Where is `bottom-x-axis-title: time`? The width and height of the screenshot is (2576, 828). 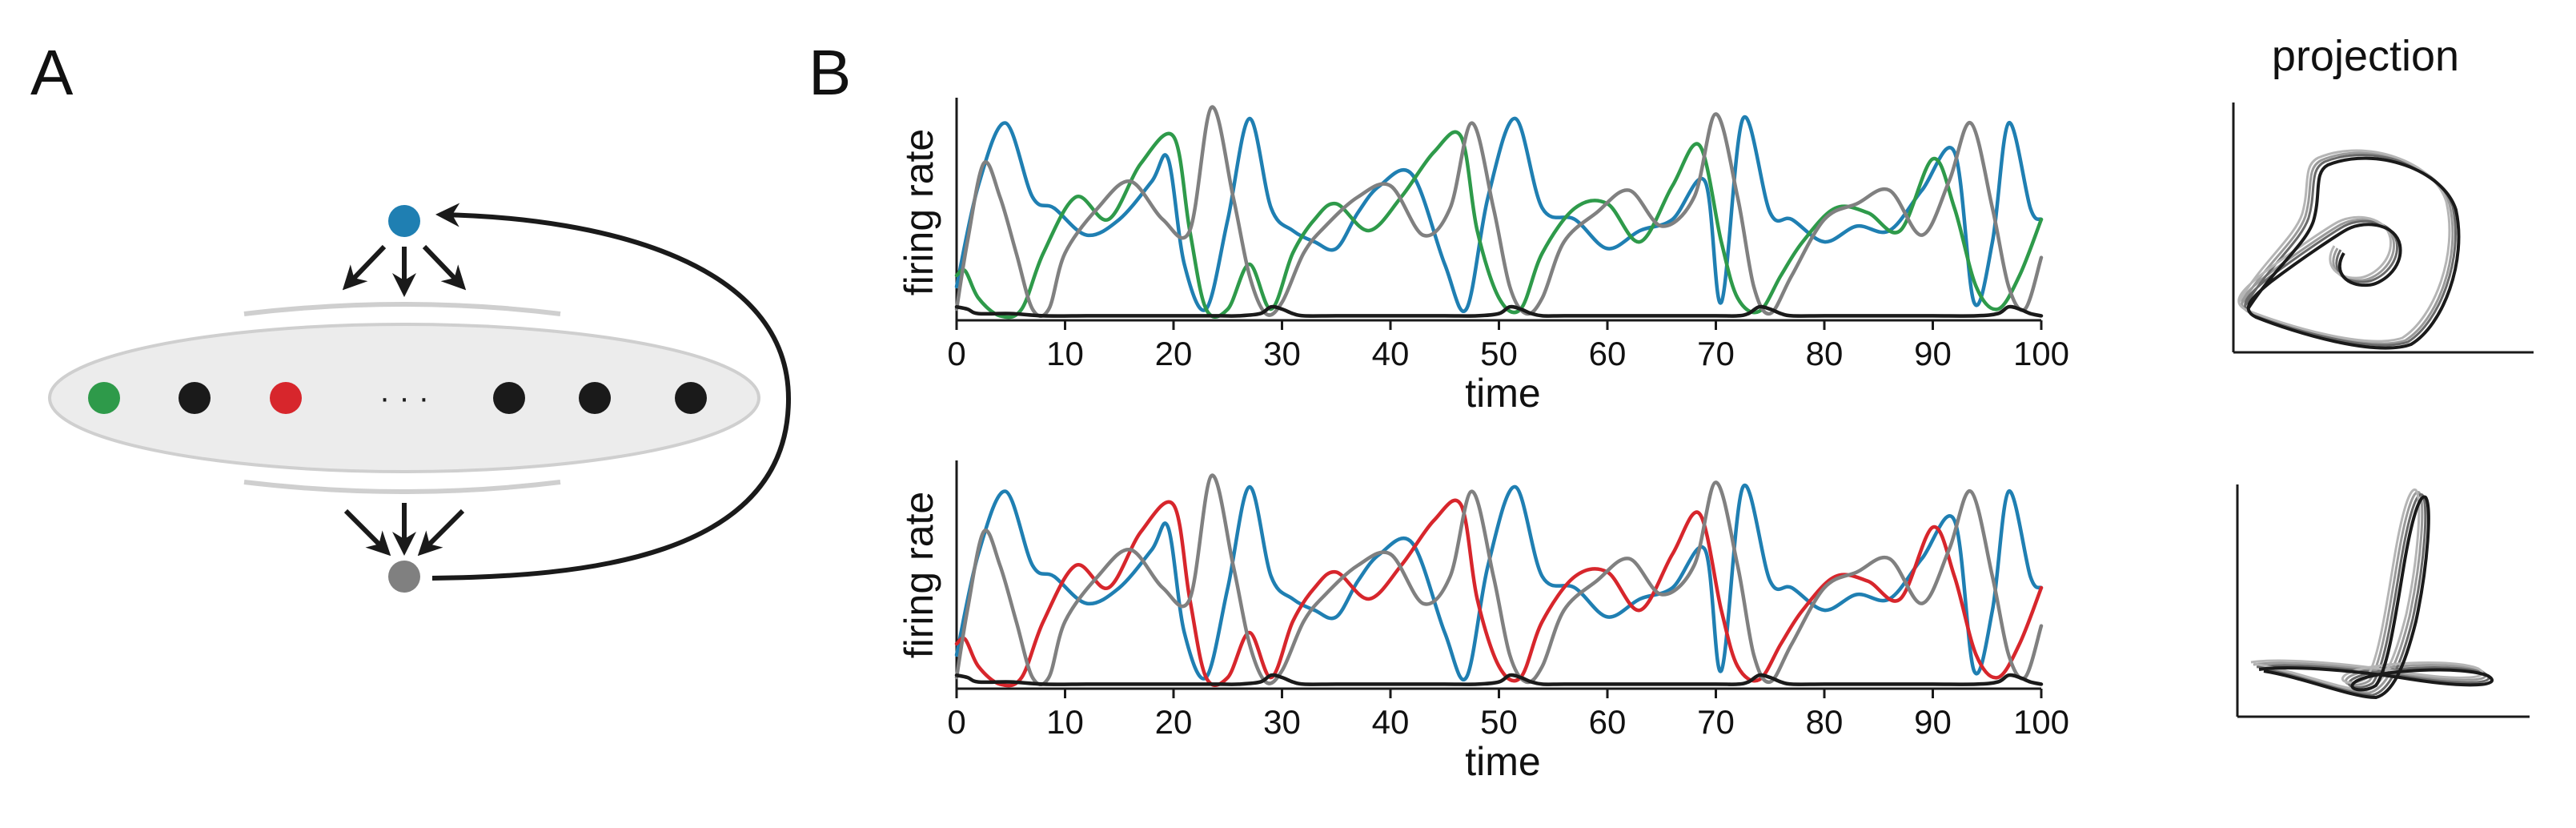
bottom-x-axis-title: time is located at coordinates (1503, 761).